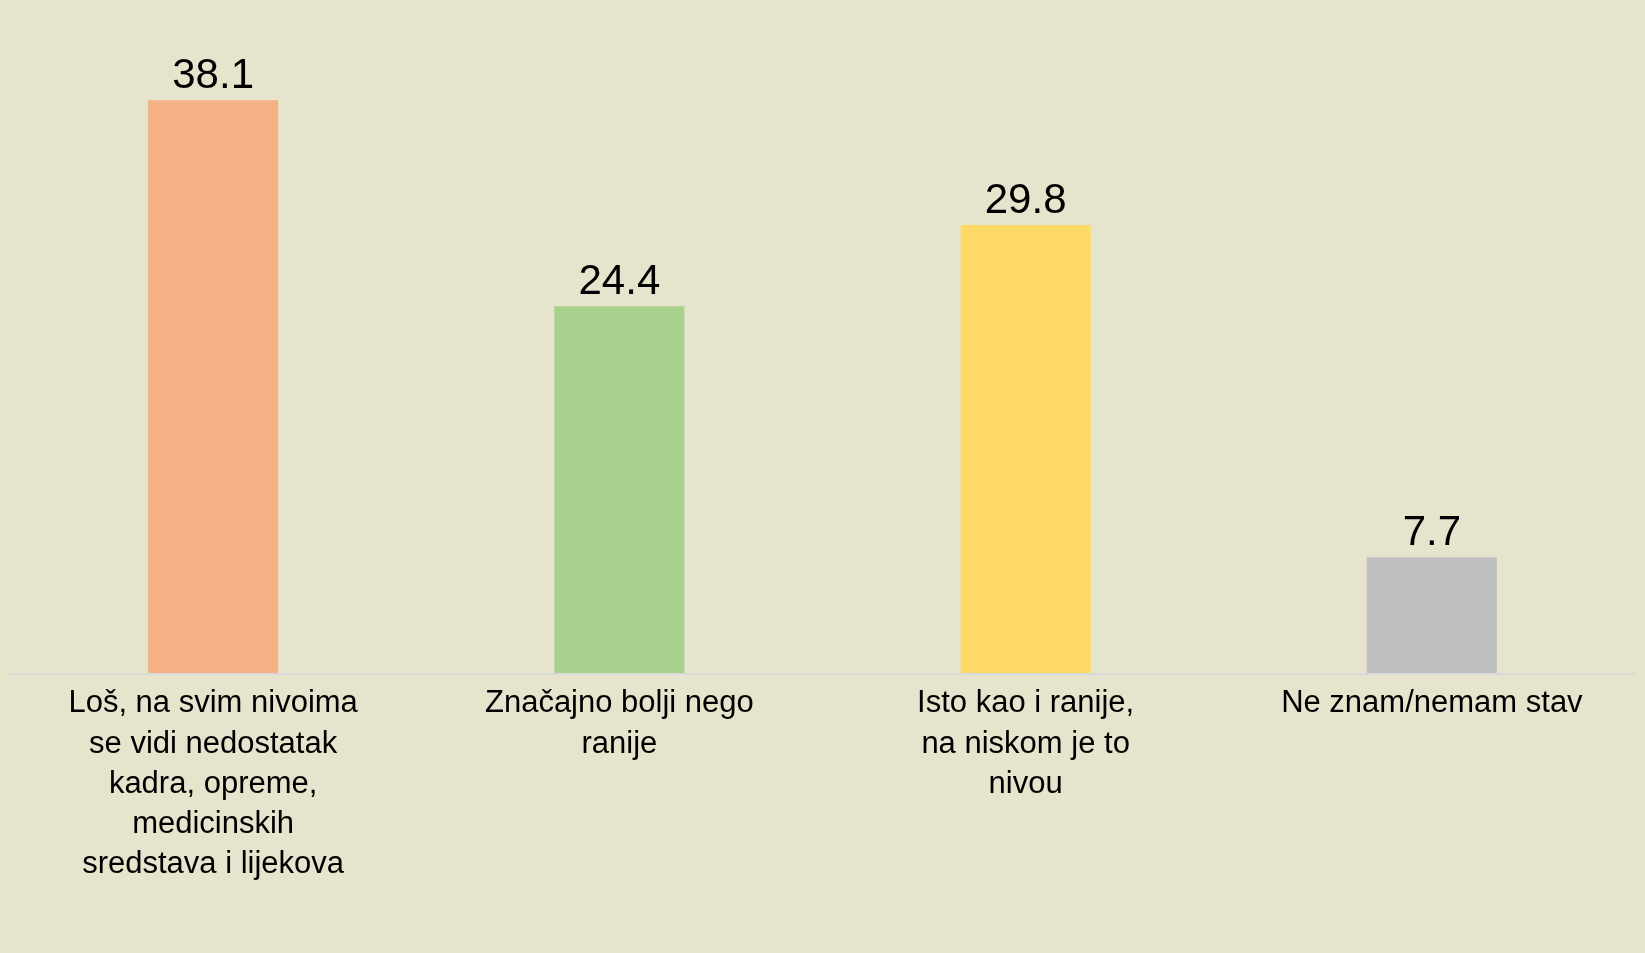 The height and width of the screenshot is (953, 1645). I want to click on data-label: 24.4, so click(619, 280).